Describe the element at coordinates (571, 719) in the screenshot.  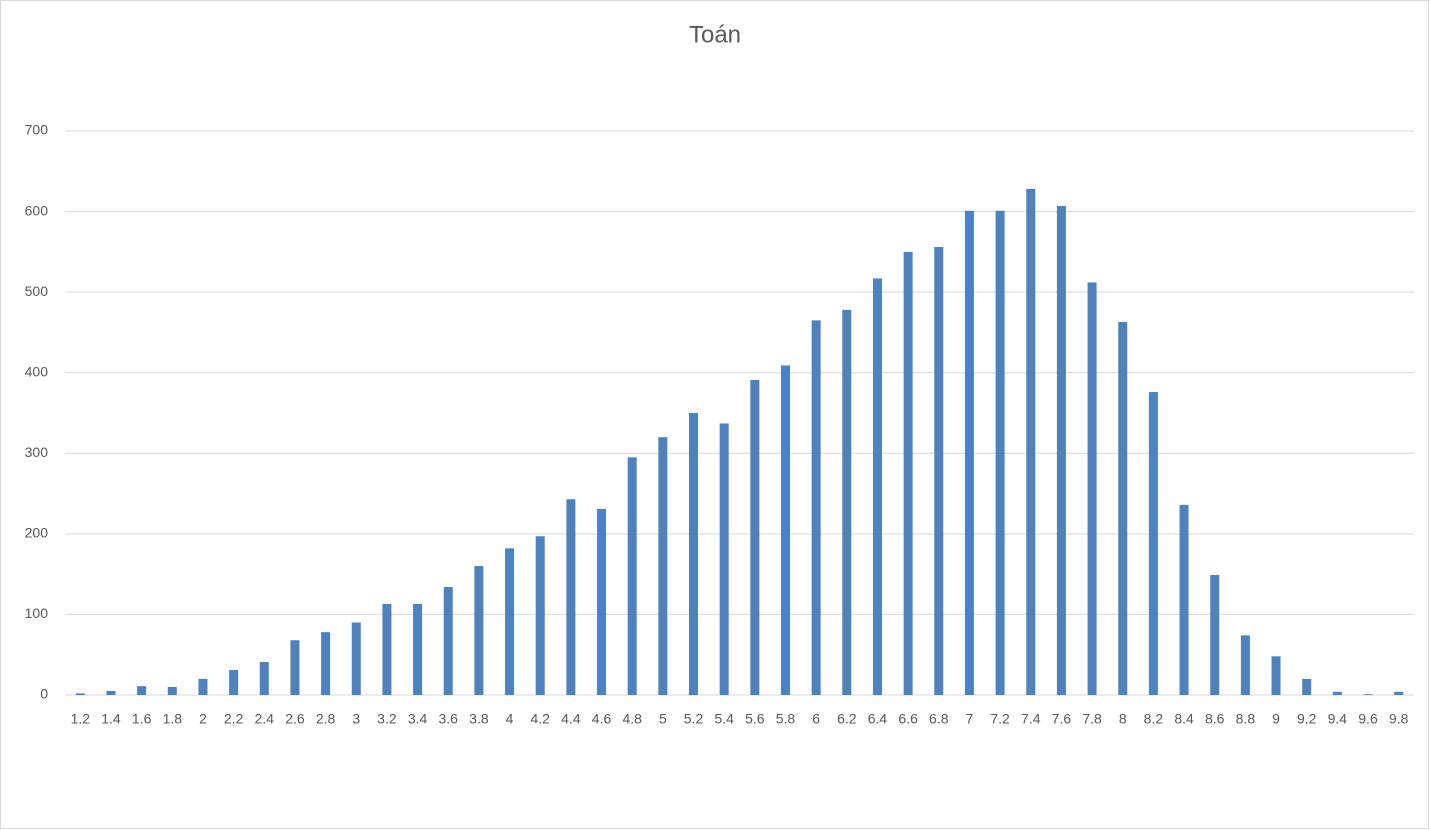
I see `x-tick-label: 4.4` at that location.